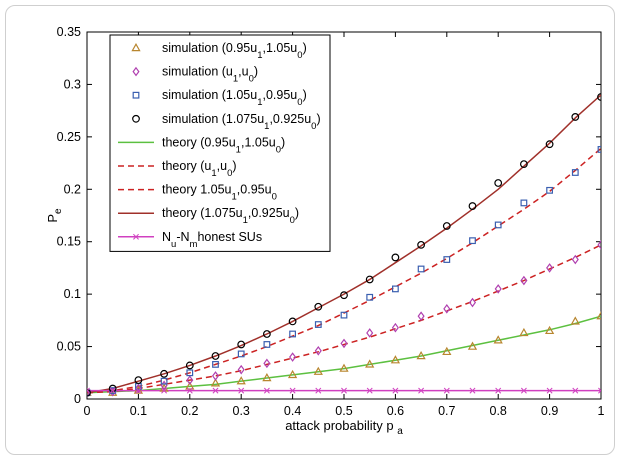  I want to click on data-point-s8-19-b, so click(575, 390).